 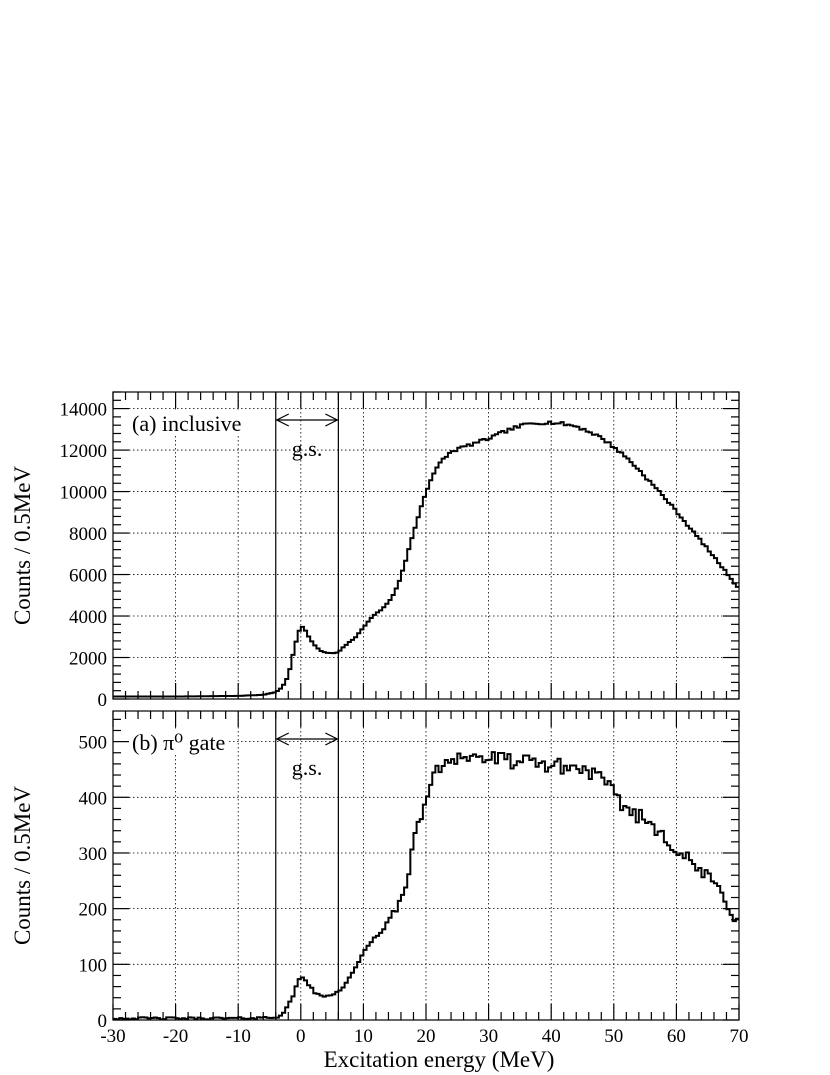 What do you see at coordinates (332, 420) in the screenshot?
I see `panel-a-gs-arrow-head-right` at bounding box center [332, 420].